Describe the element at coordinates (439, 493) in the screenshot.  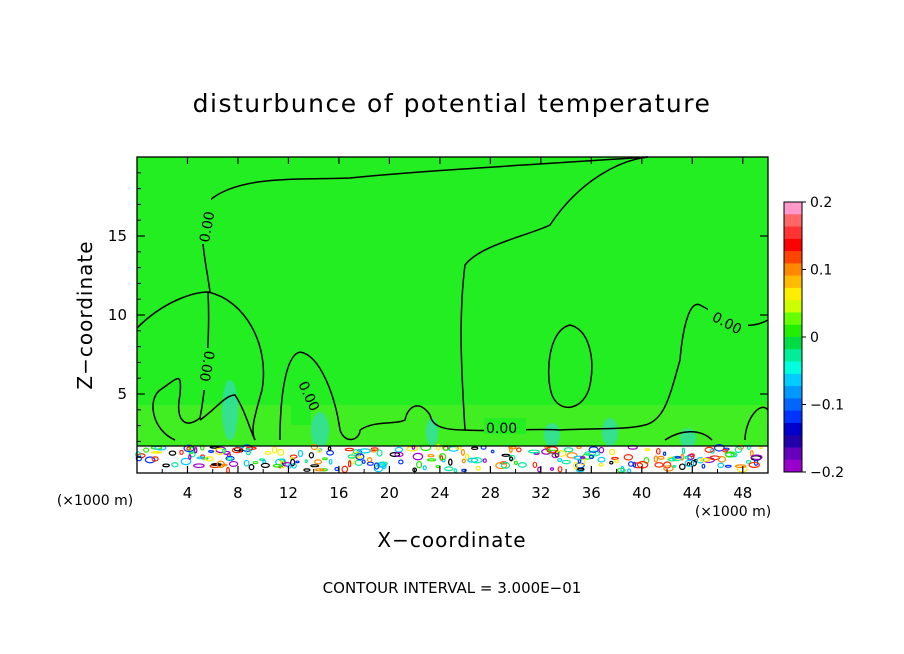
I see `x-tick-label: 24` at that location.